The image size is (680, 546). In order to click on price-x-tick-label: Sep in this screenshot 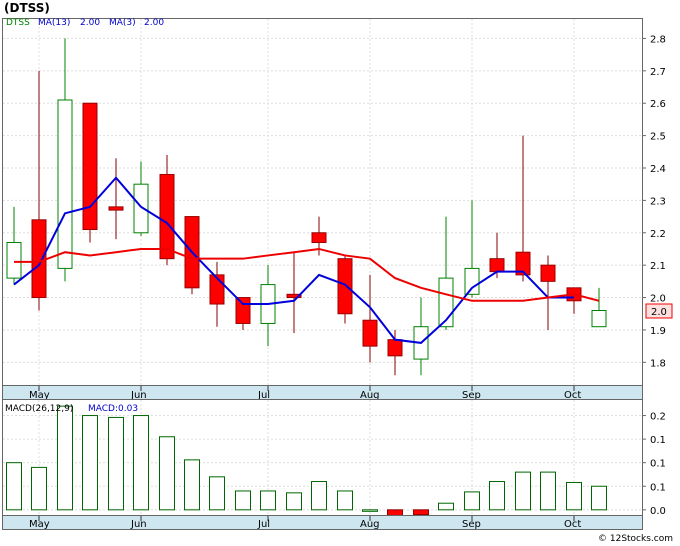, I will do `click(471, 395)`.